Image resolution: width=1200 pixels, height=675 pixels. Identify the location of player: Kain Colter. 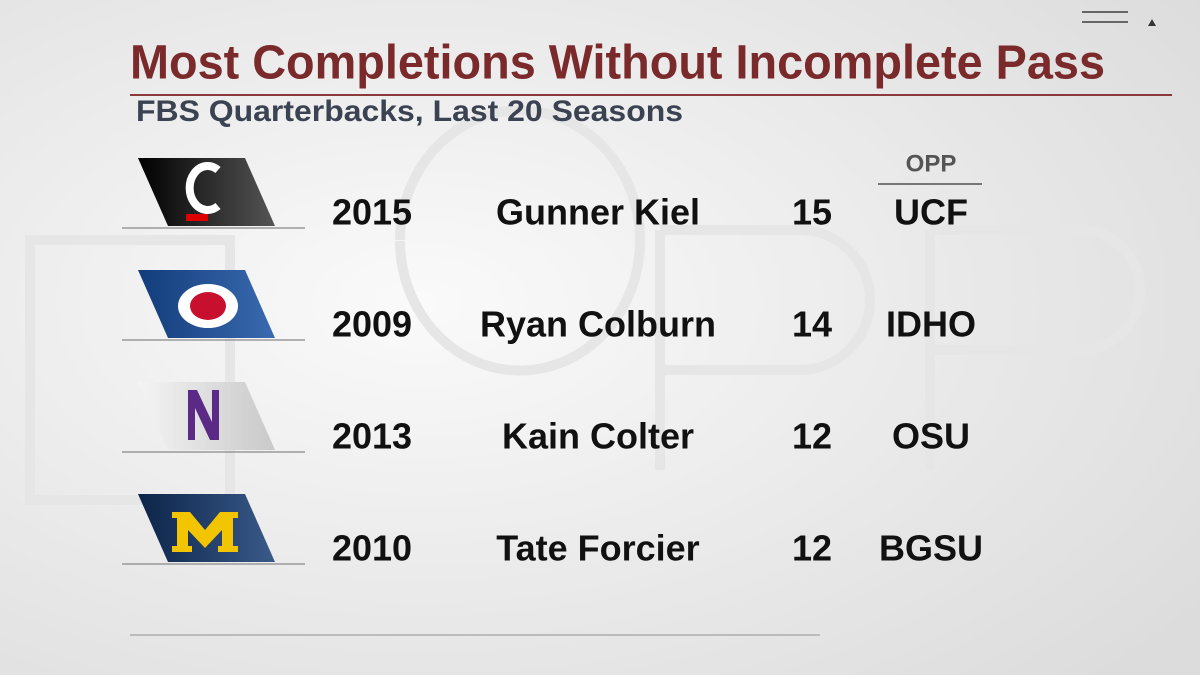
(598, 436).